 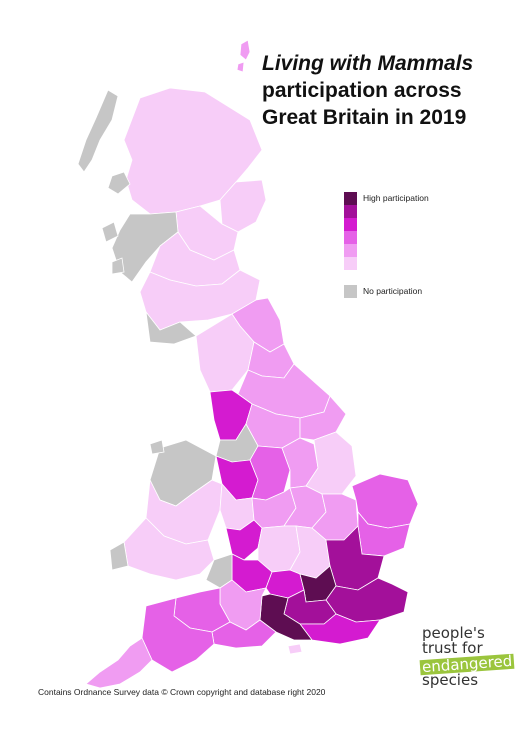 What do you see at coordinates (110, 232) in the screenshot?
I see `map-region-mull` at bounding box center [110, 232].